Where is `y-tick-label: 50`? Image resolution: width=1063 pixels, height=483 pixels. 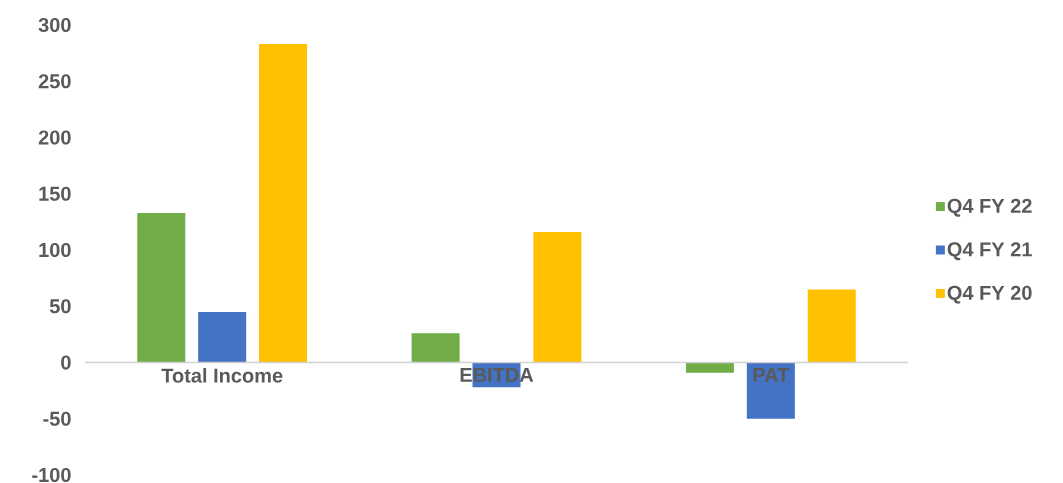 y-tick-label: 50 is located at coordinates (60, 306).